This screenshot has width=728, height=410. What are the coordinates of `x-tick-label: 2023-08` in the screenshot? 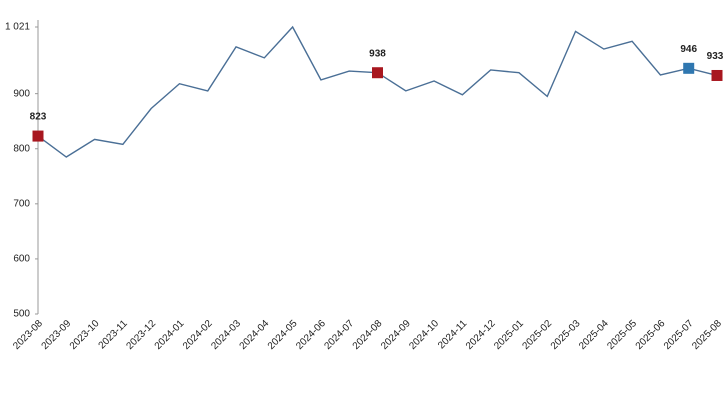 It's located at (28, 335).